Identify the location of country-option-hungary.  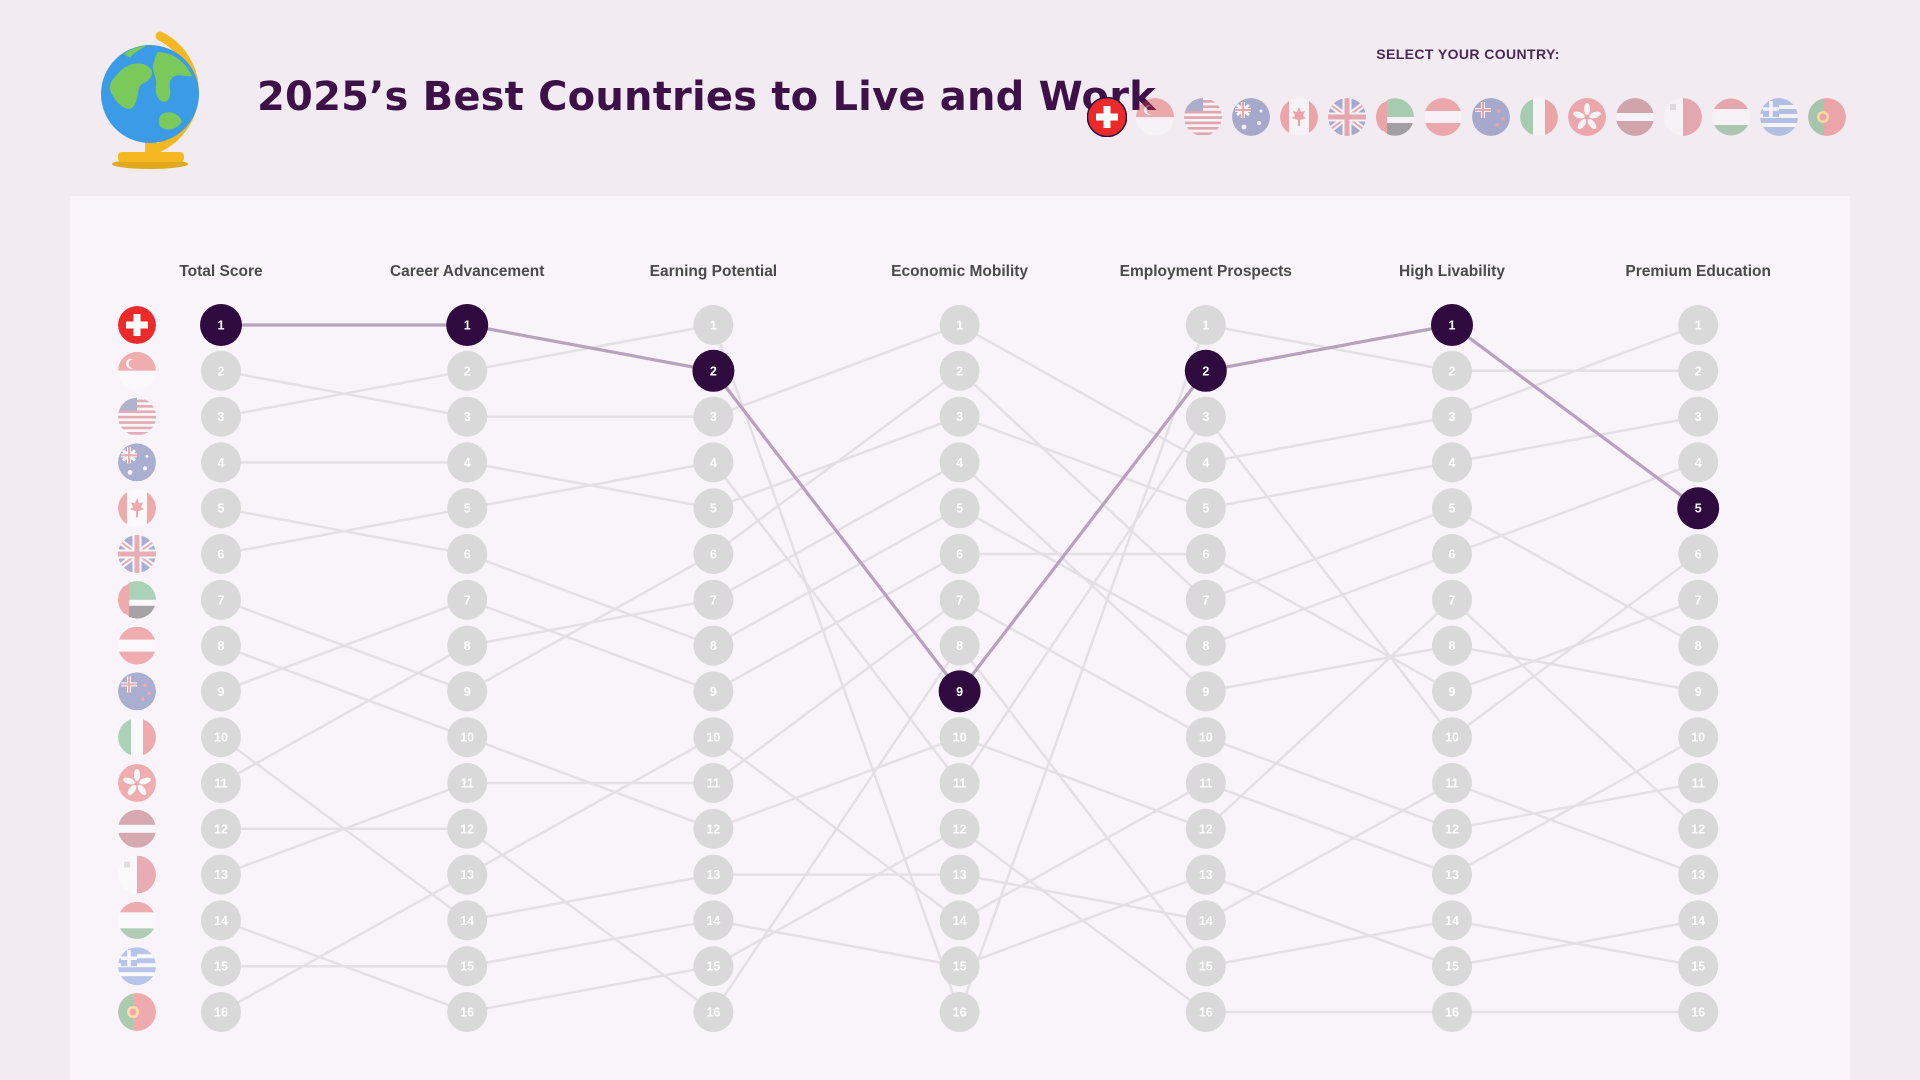
(1731, 117).